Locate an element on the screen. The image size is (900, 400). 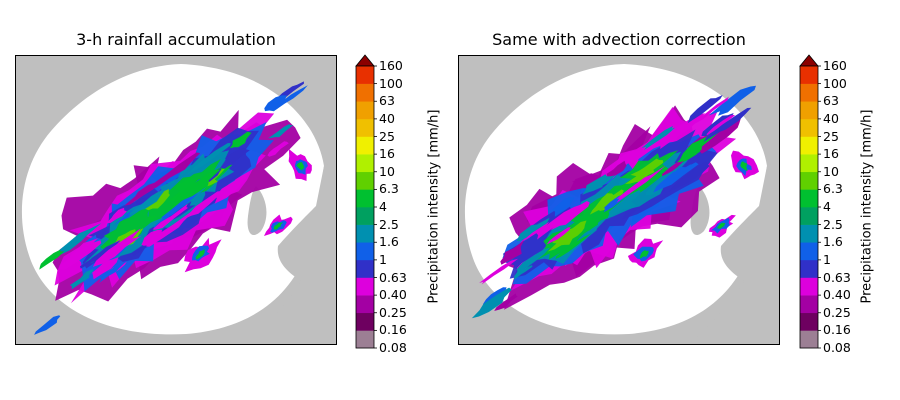
right-colorbar-label: Precipitation intensity [mm/h] is located at coordinates (867, 206).